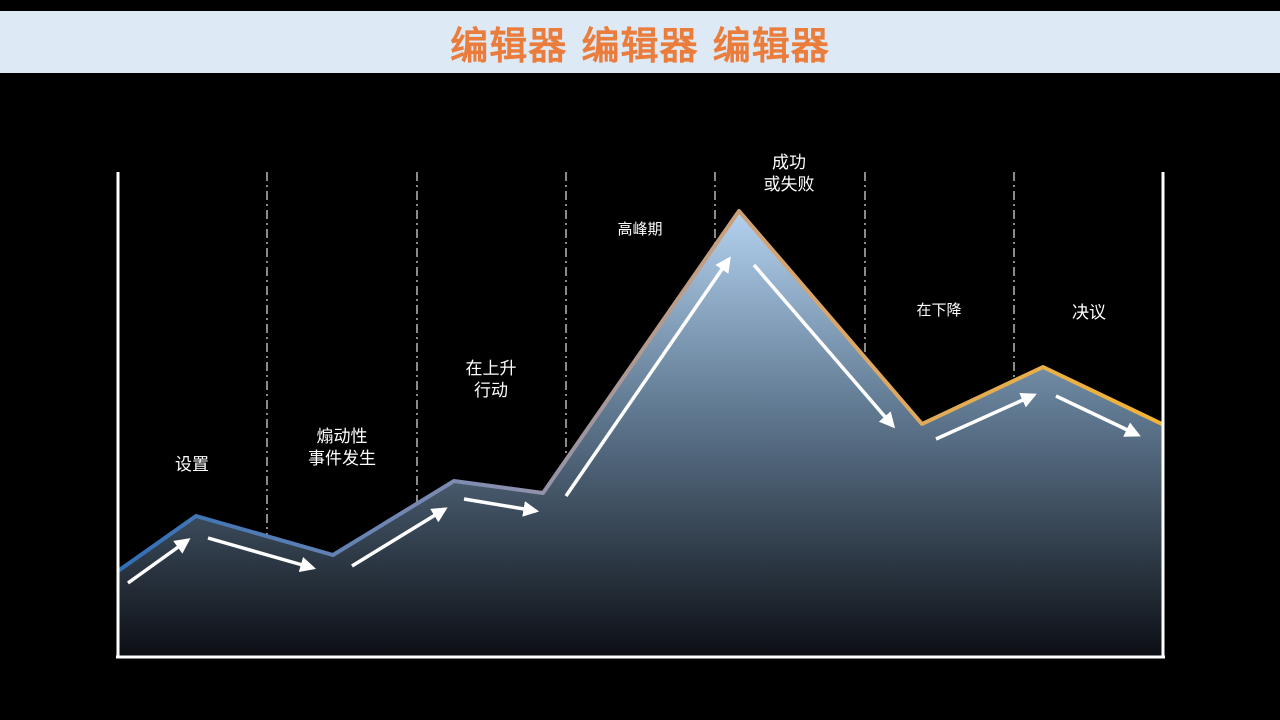 This screenshot has height=720, width=1280. I want to click on stage-label: 决议, so click(1089, 313).